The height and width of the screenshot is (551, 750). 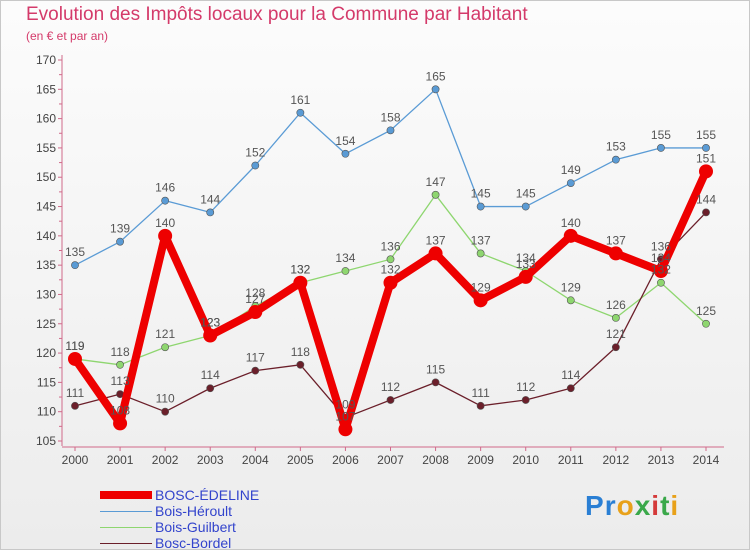 I want to click on x-tick-label: 2006, so click(x=345, y=460).